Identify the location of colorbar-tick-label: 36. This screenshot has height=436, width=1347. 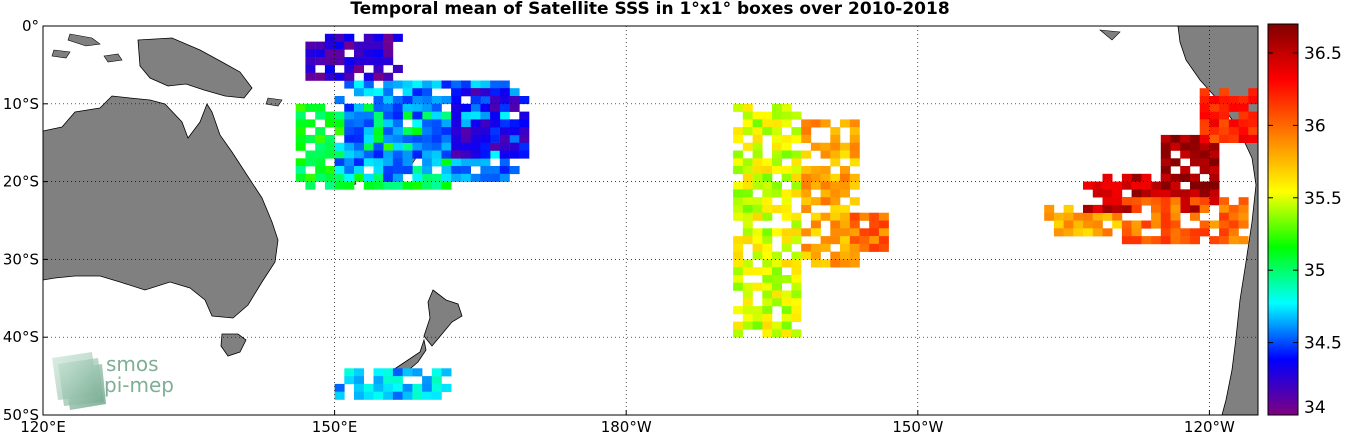
(1315, 126).